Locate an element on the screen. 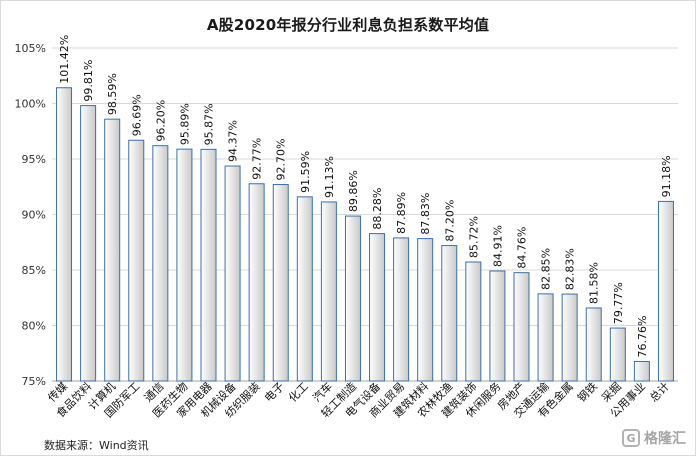 The height and width of the screenshot is (456, 696). data-label: 101.42% is located at coordinates (64, 59).